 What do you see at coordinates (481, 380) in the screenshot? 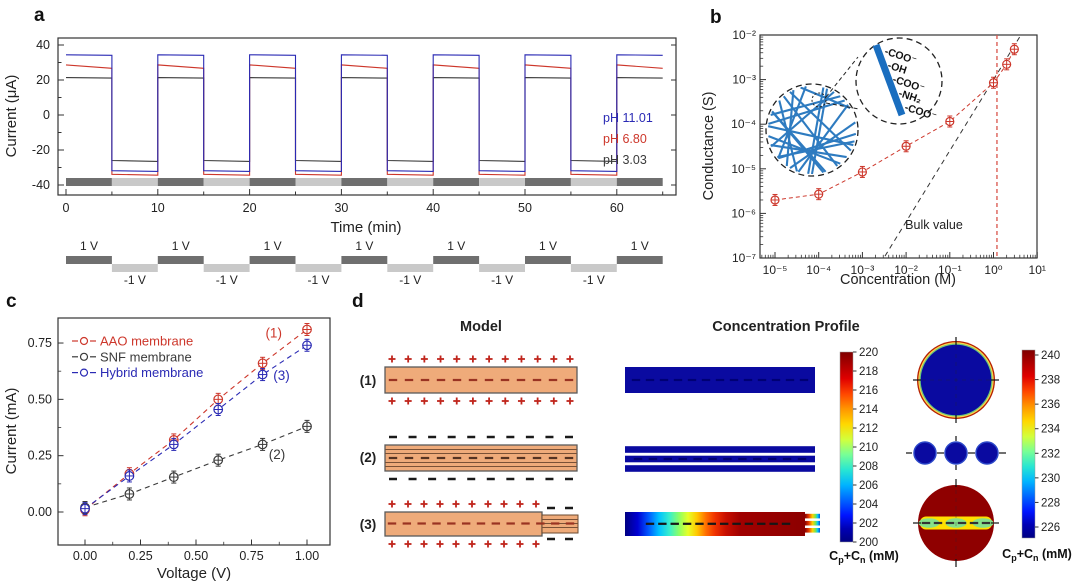
I see `model-1-single-channel` at bounding box center [481, 380].